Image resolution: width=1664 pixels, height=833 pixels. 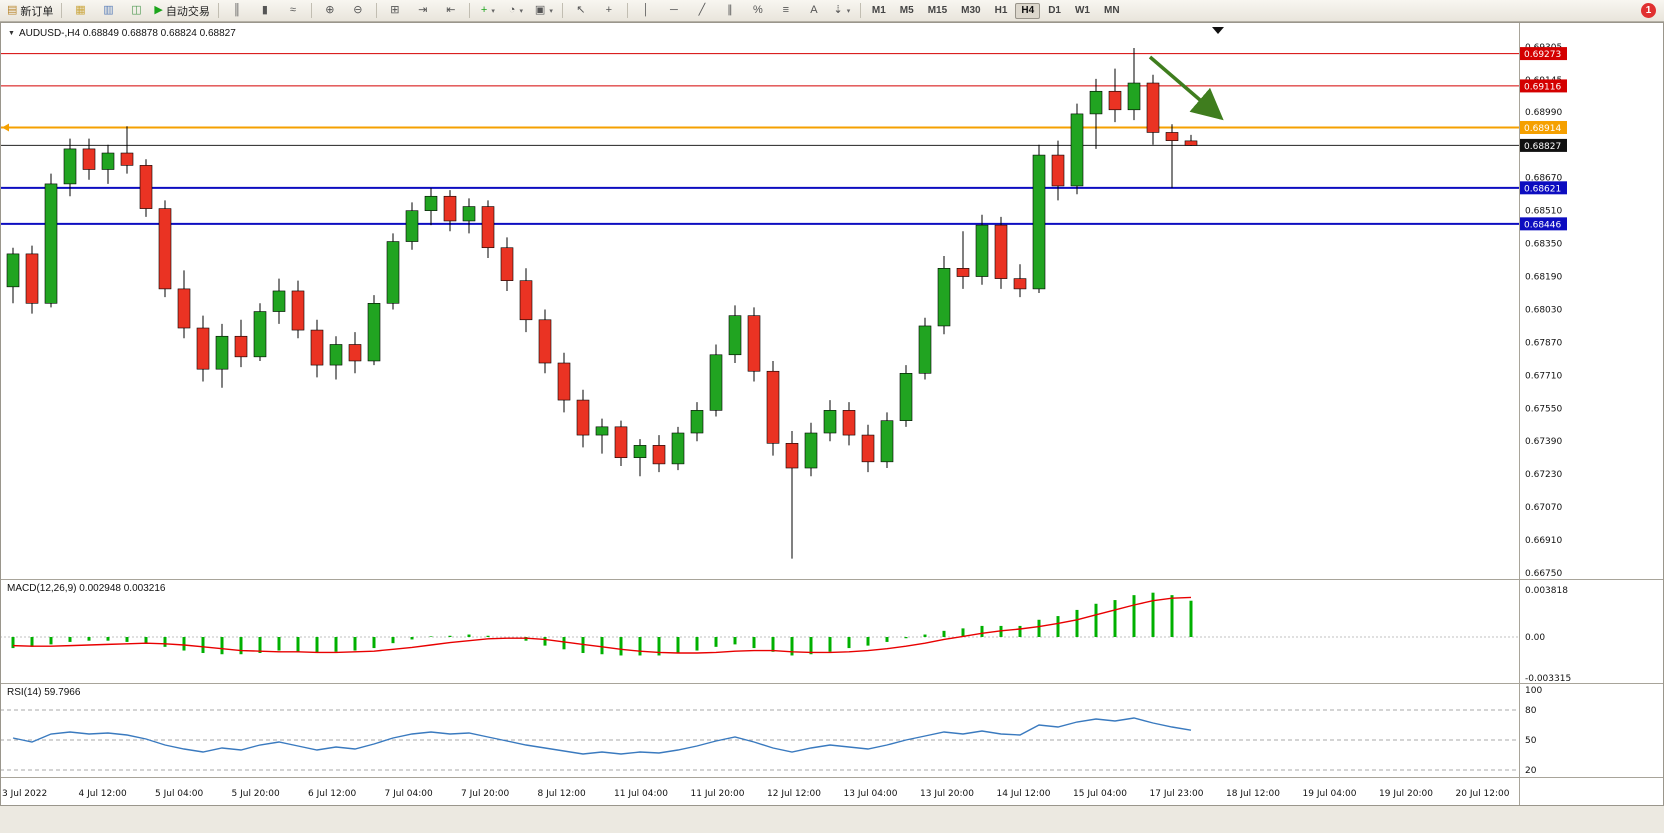 I want to click on arrow-tools-icon: ⇣, so click(x=838, y=10).